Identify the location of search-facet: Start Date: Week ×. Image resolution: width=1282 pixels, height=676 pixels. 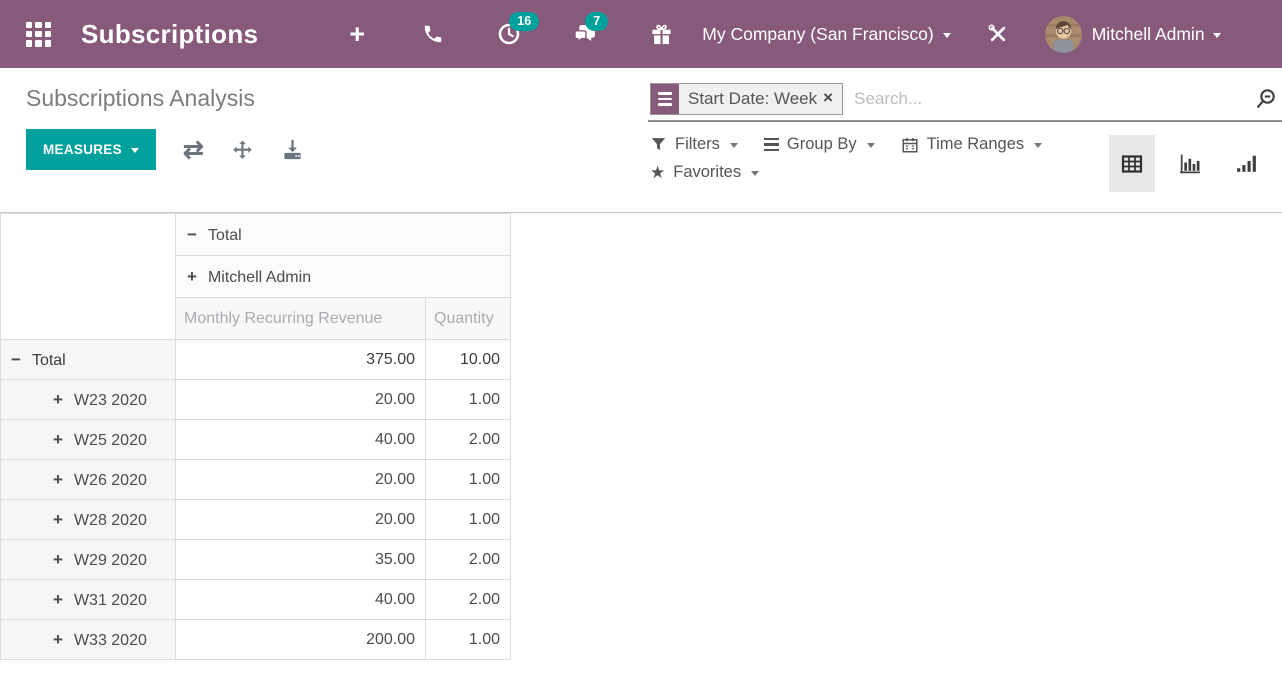
(747, 99).